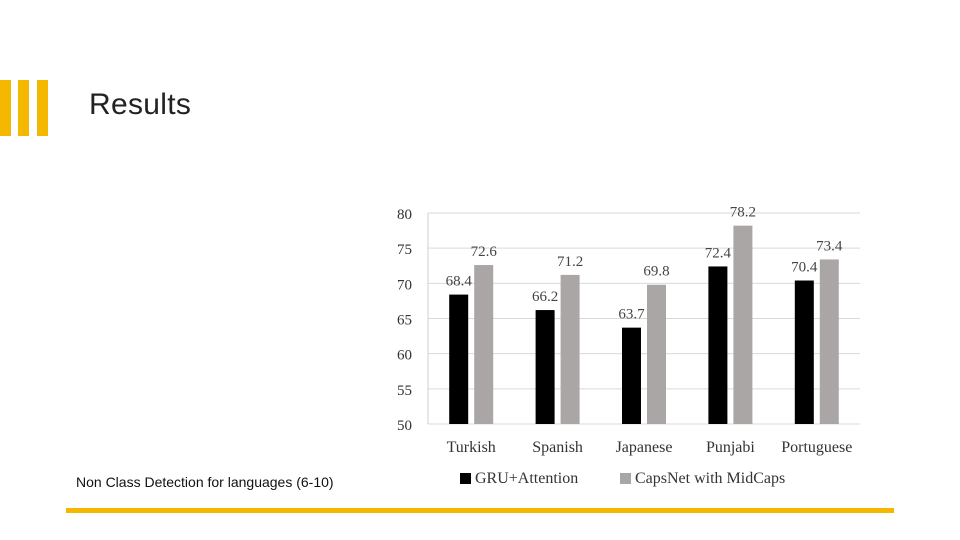 Image resolution: width=960 pixels, height=540 pixels. What do you see at coordinates (404, 215) in the screenshot?
I see `y-tick-label: 80` at bounding box center [404, 215].